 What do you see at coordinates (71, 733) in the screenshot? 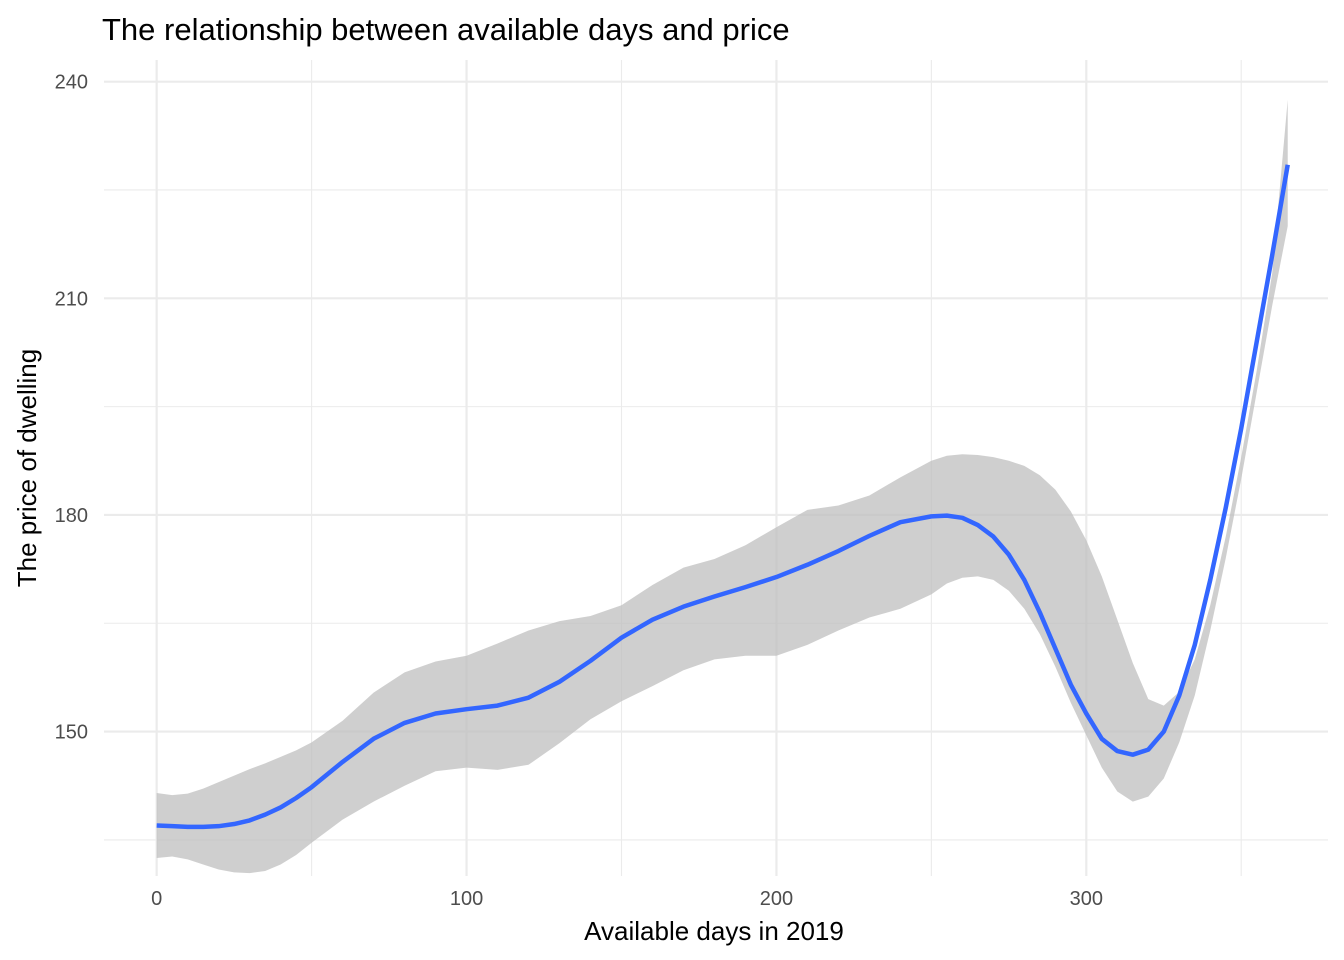
I see `y-tick-label: 150` at bounding box center [71, 733].